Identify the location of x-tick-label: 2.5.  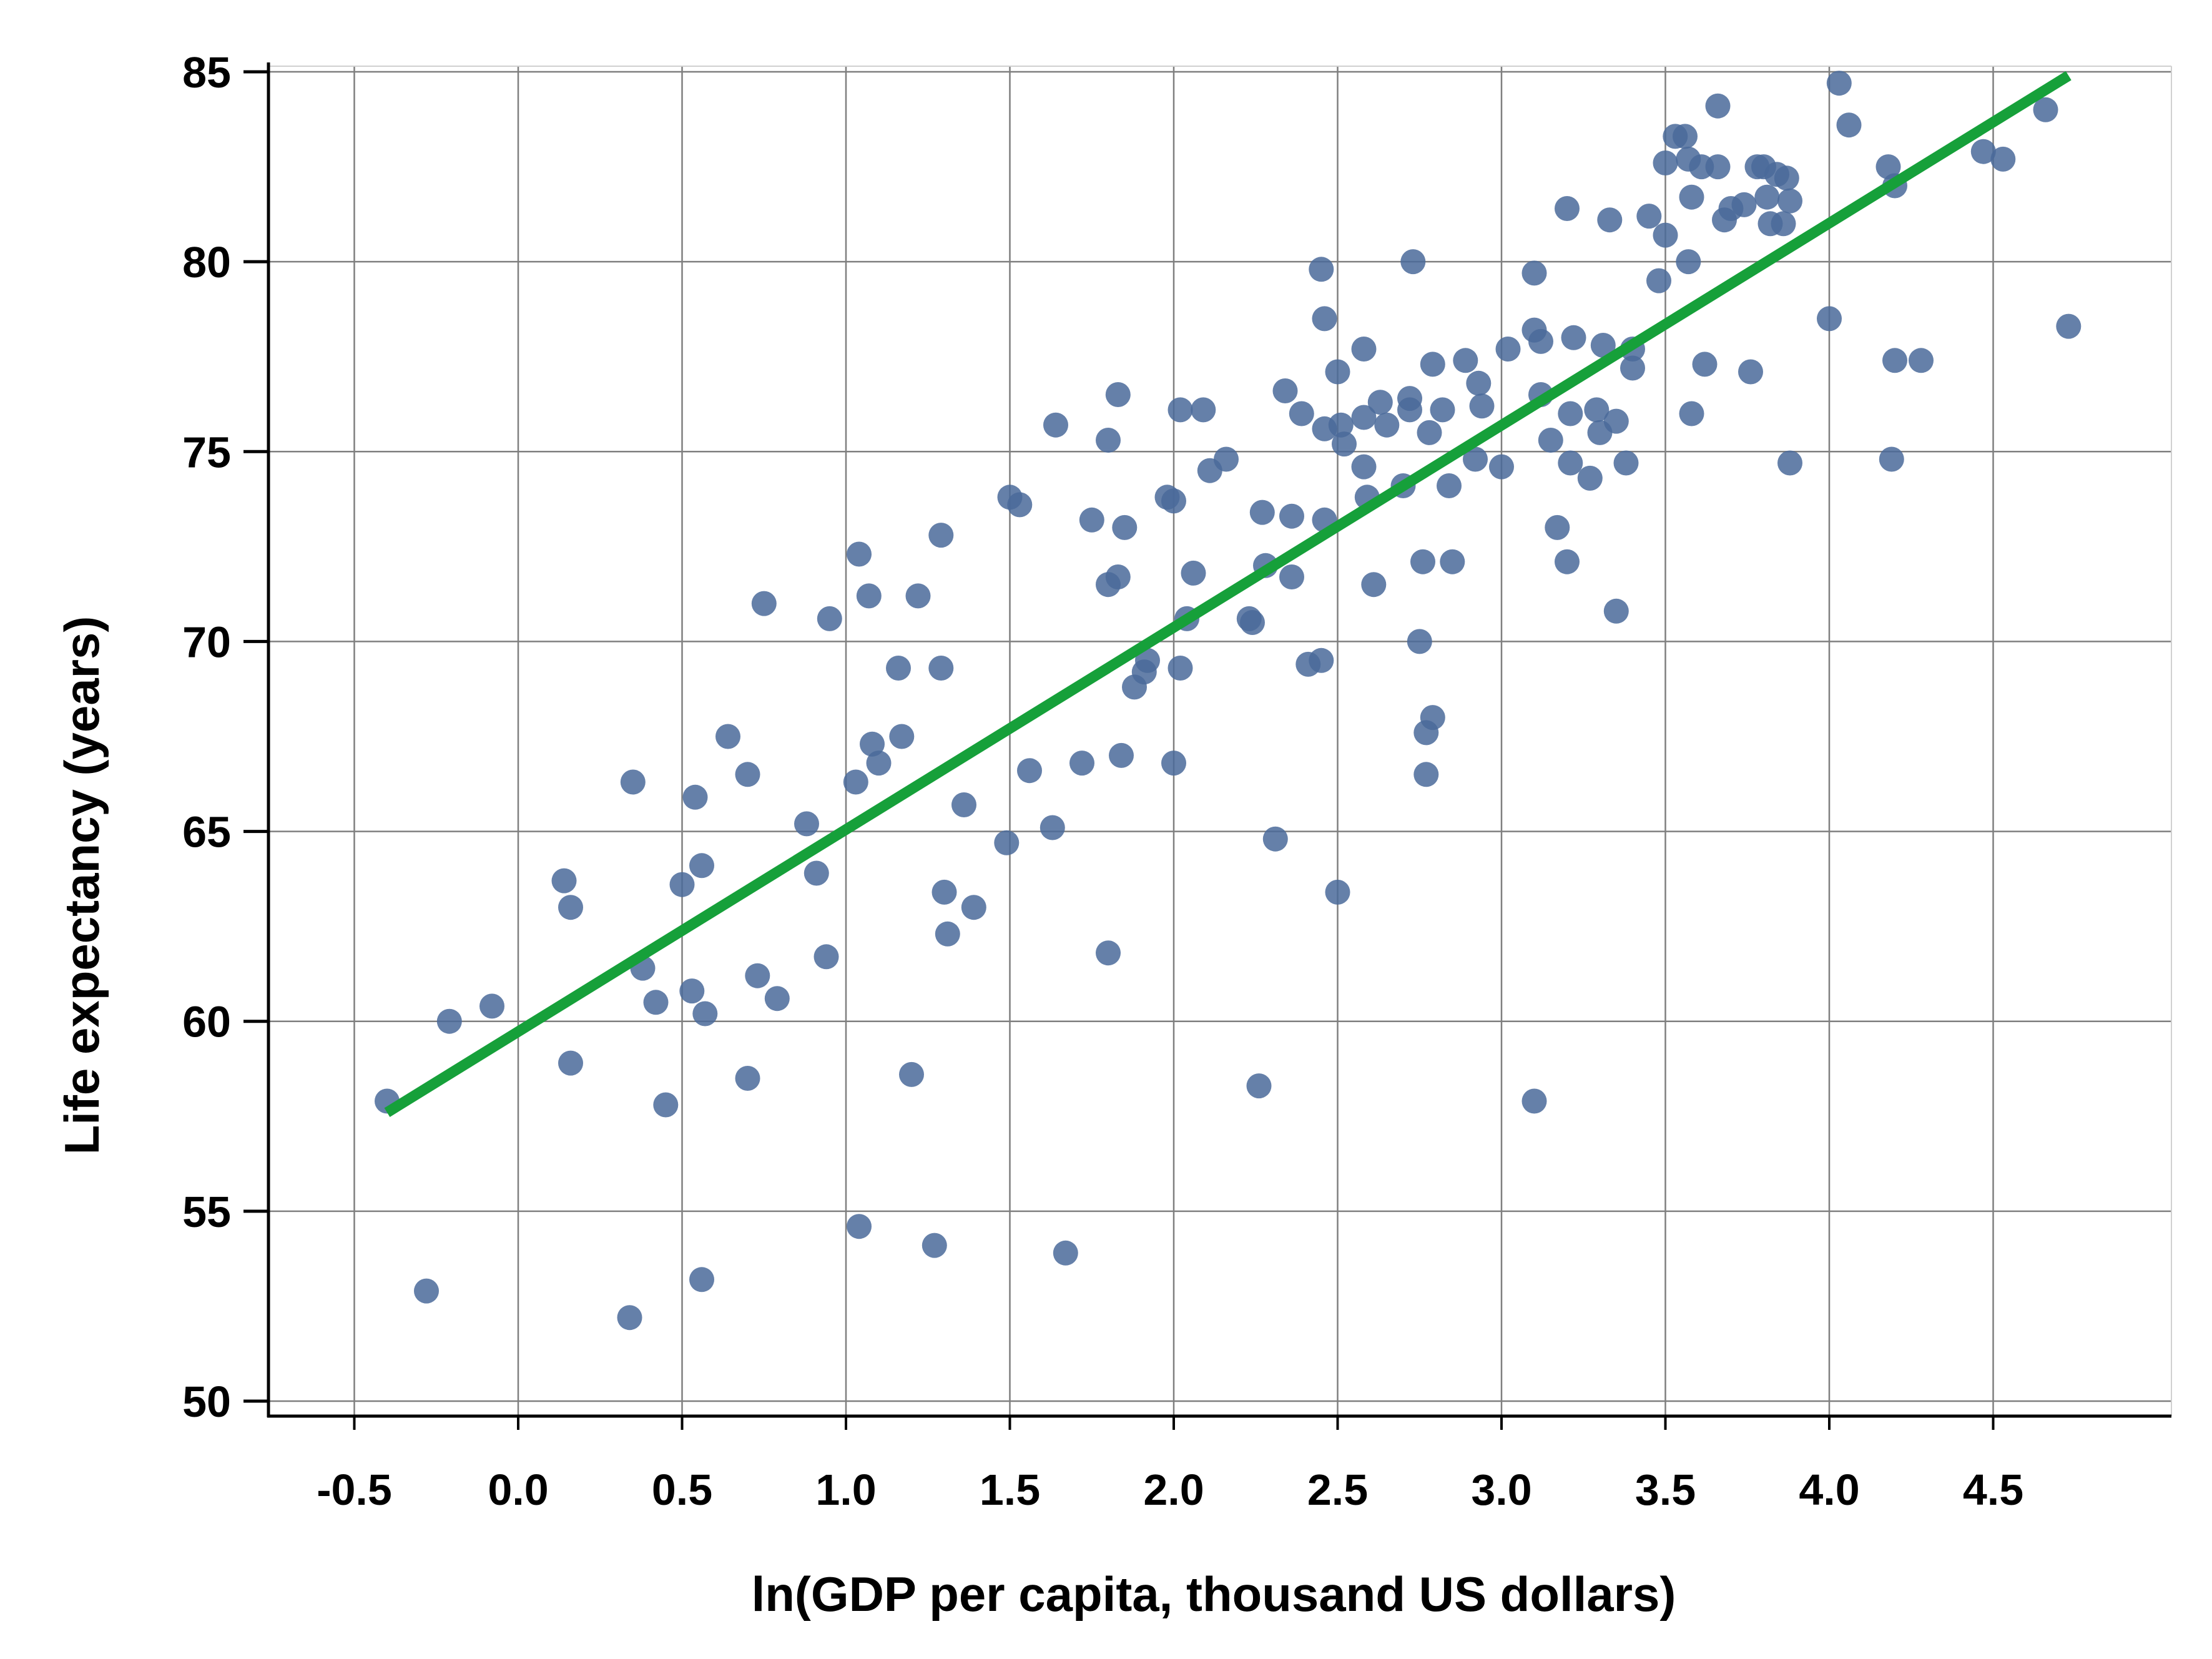
(1337, 1489).